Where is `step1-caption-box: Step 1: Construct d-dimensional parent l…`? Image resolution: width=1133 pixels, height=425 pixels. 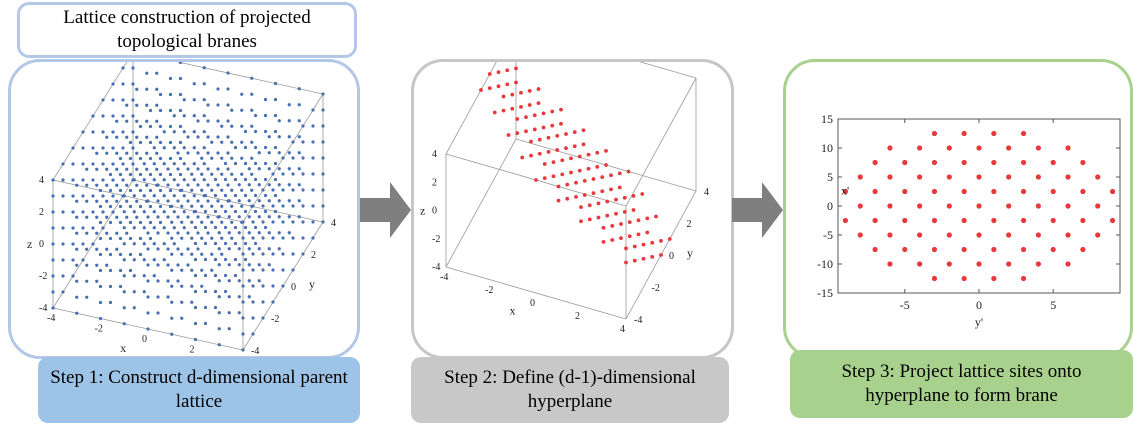
step1-caption-box: Step 1: Construct d-dimensional parent l… is located at coordinates (199, 390).